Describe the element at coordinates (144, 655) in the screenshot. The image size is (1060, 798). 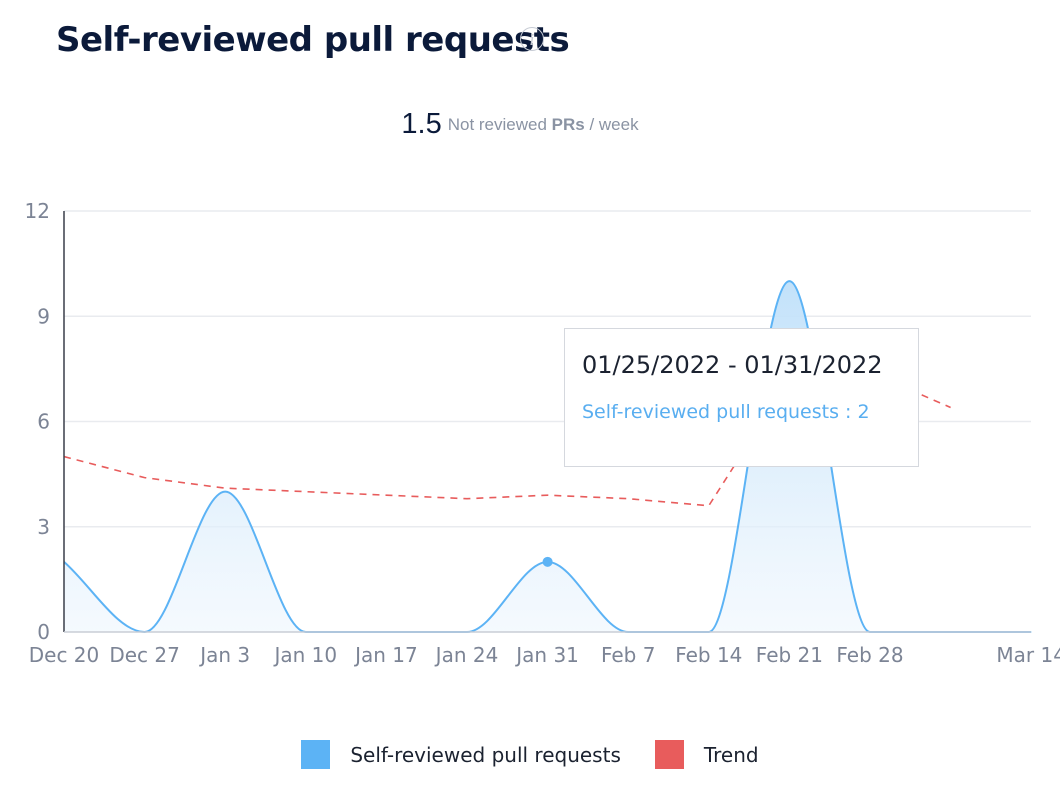
I see `x-tick-label: Dec 27` at that location.